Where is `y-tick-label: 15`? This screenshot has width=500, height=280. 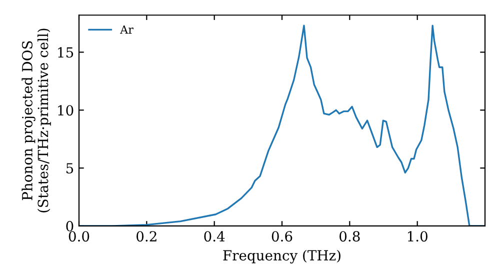 y-tick-label: 15 is located at coordinates (66, 52).